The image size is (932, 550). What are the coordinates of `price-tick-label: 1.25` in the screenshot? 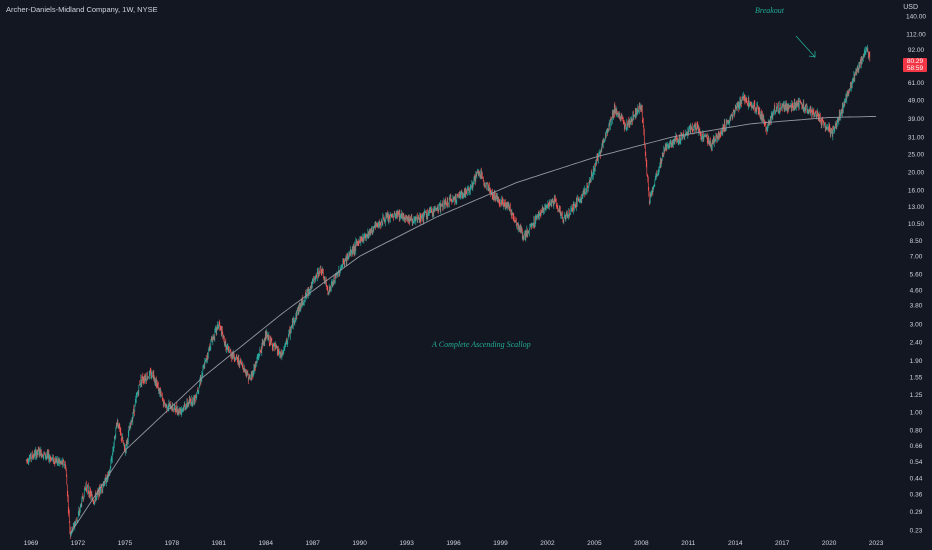 It's located at (916, 395).